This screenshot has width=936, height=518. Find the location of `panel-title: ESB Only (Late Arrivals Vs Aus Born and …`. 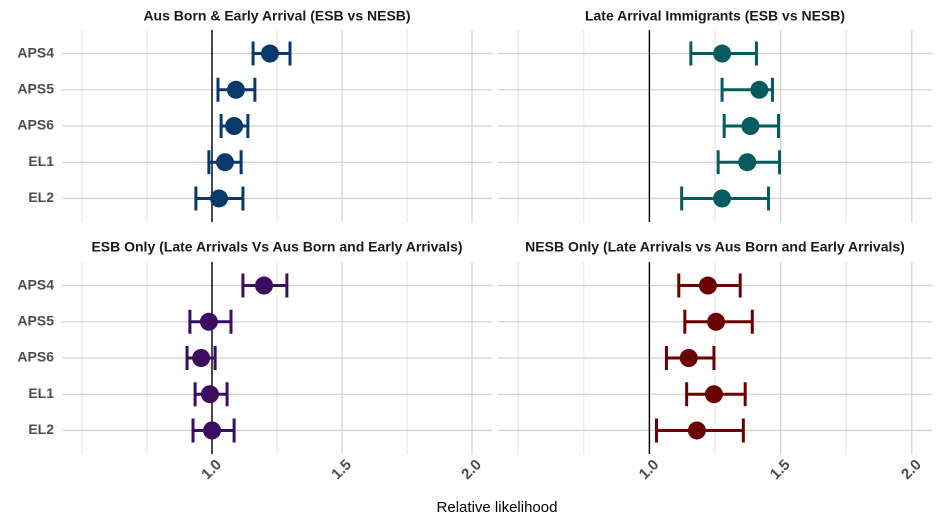

panel-title: ESB Only (Late Arrivals Vs Aus Born and … is located at coordinates (276, 247).